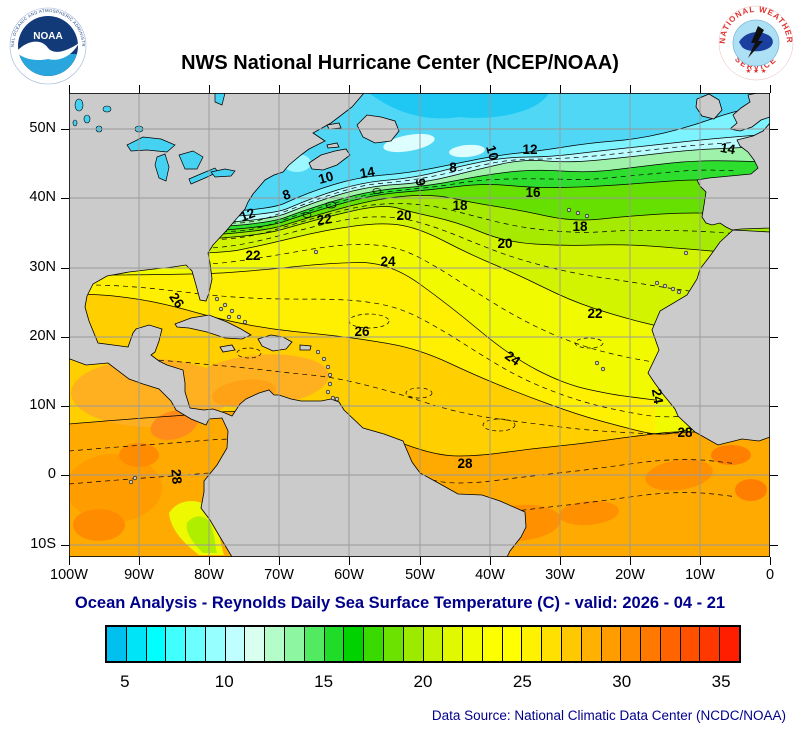 The image size is (800, 737). Describe the element at coordinates (490, 575) in the screenshot. I see `axis-label: 40W` at that location.